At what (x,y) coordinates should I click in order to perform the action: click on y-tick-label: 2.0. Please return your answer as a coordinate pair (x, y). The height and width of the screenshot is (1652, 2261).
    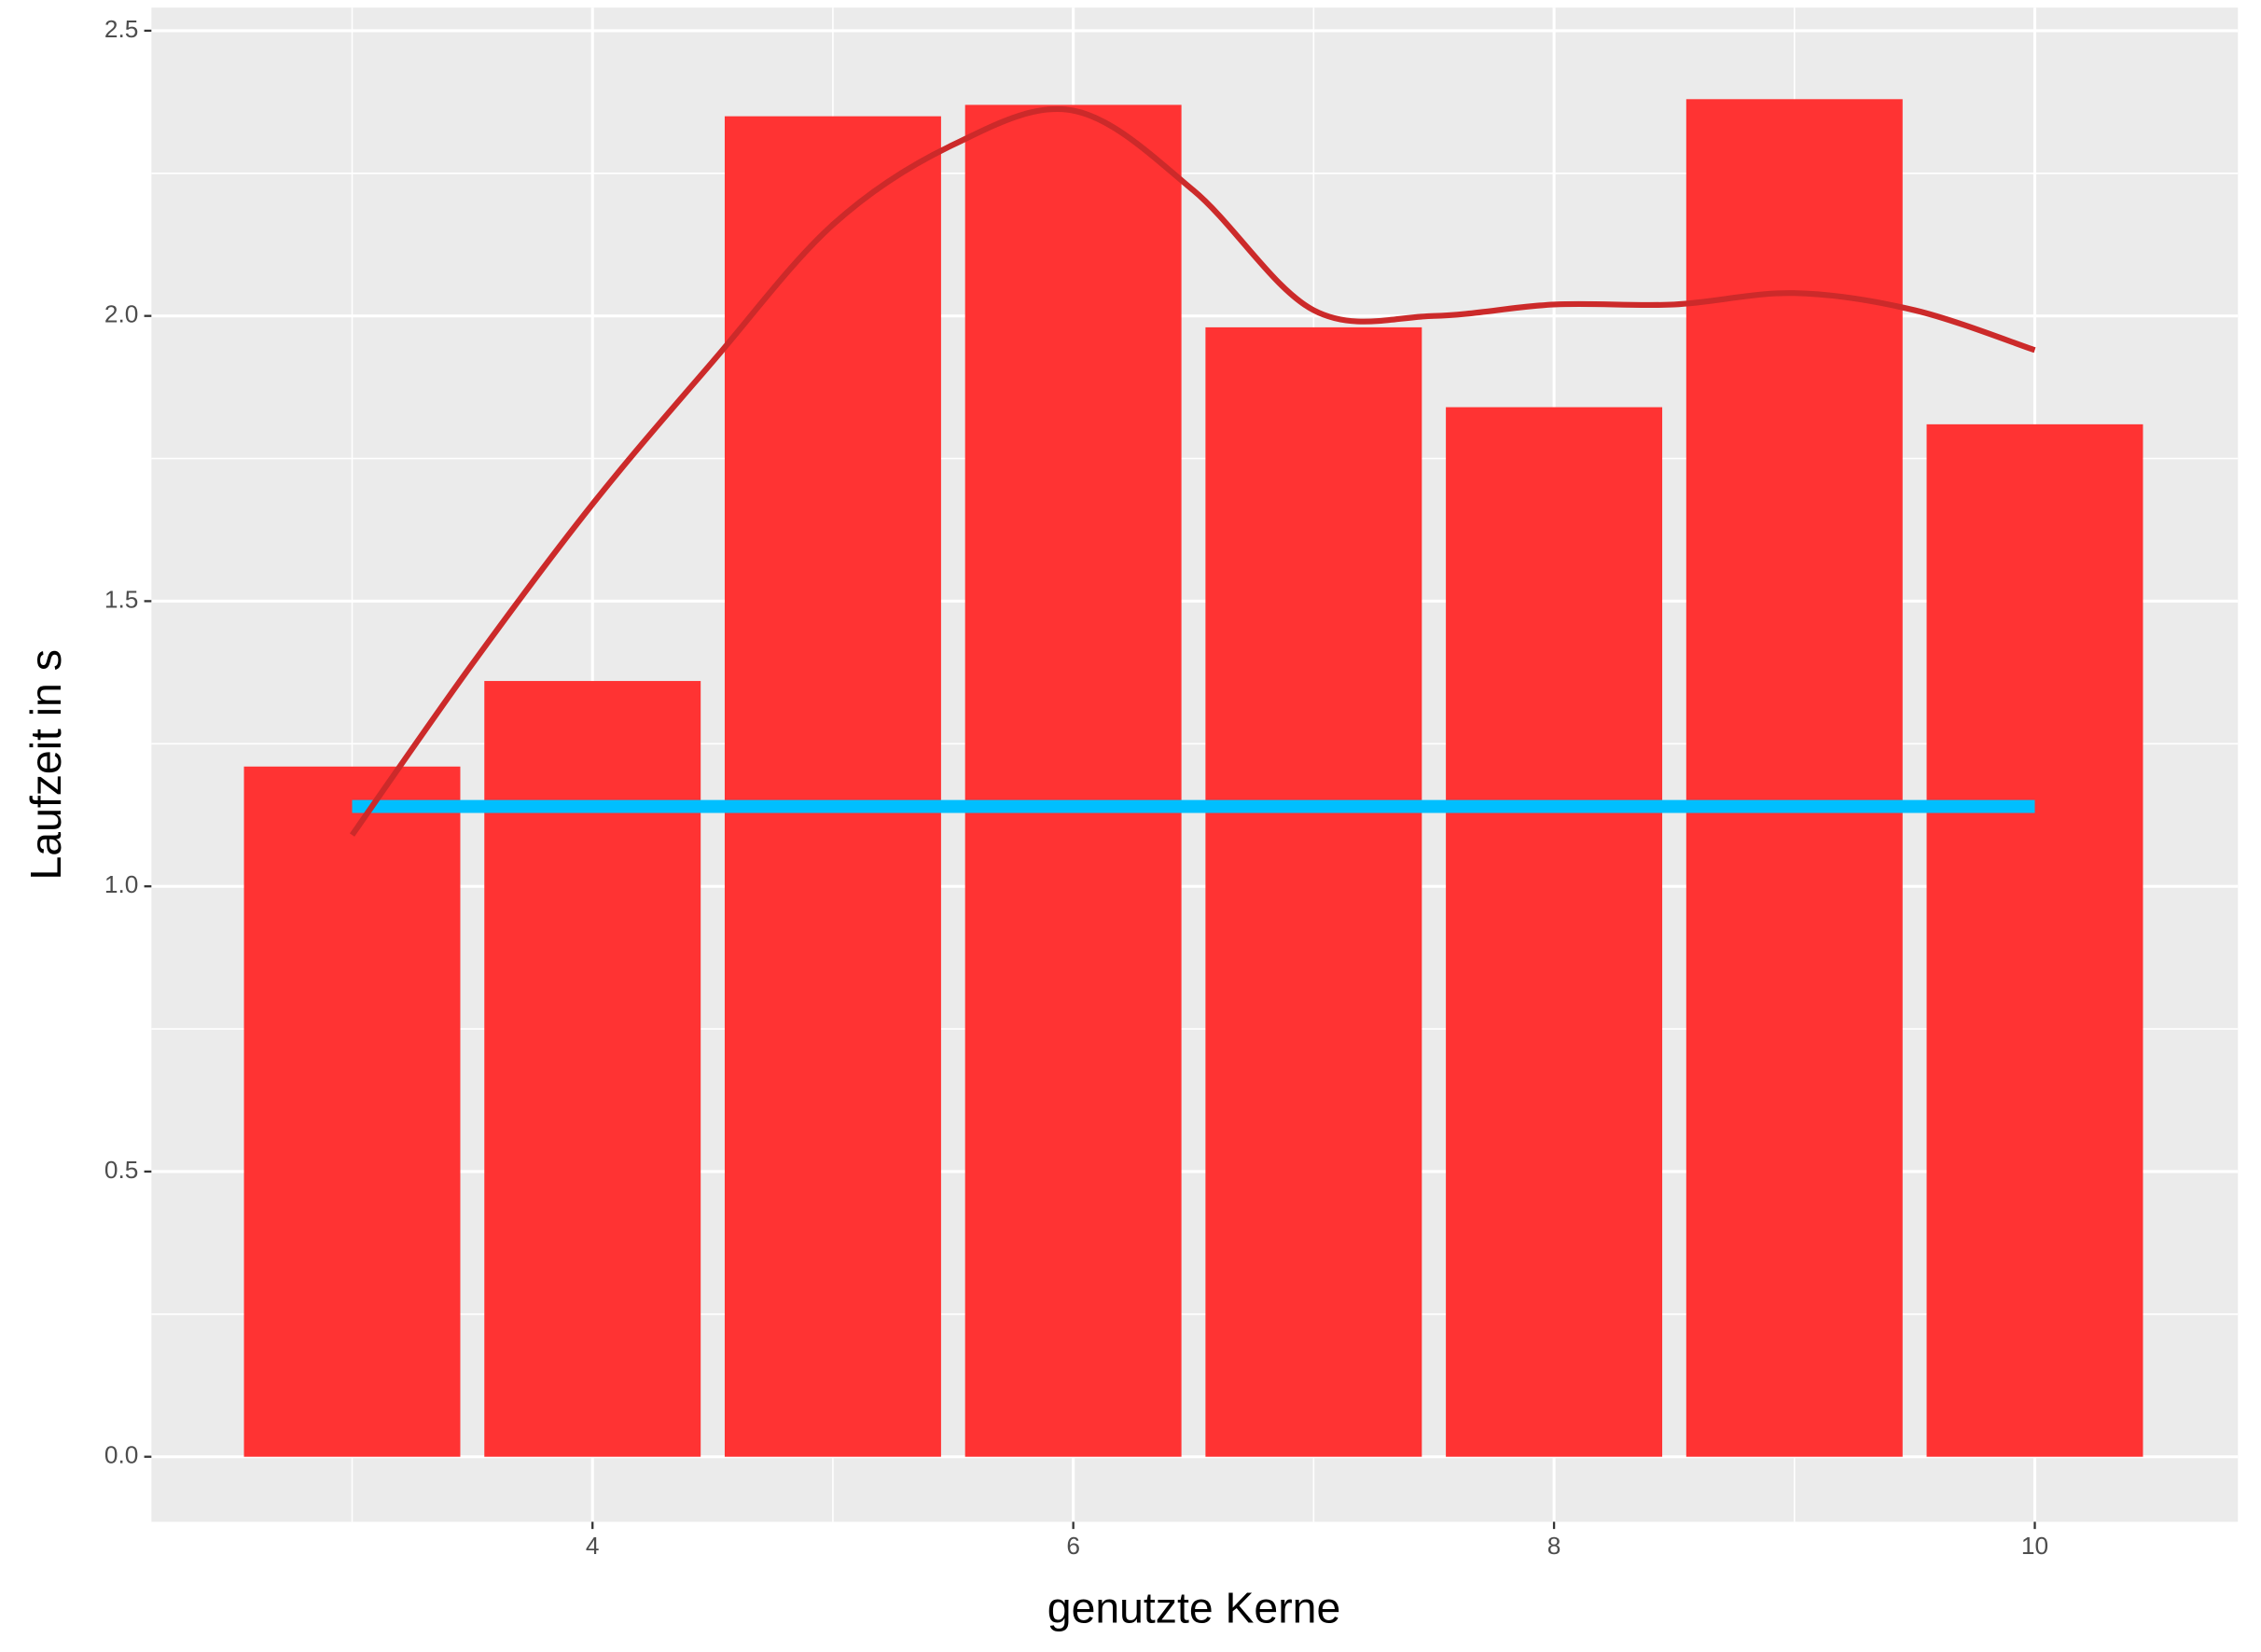
    Looking at the image, I should click on (121, 314).